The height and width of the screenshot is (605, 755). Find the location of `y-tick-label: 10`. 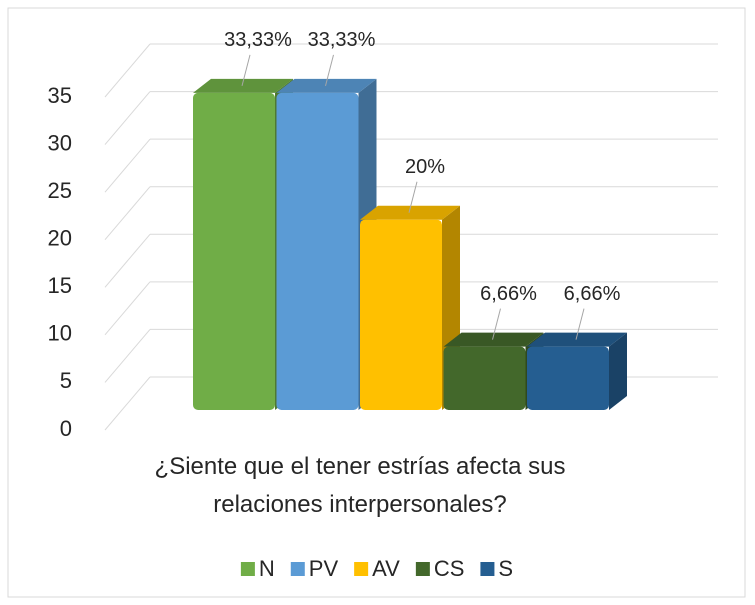

y-tick-label: 10 is located at coordinates (60, 333).